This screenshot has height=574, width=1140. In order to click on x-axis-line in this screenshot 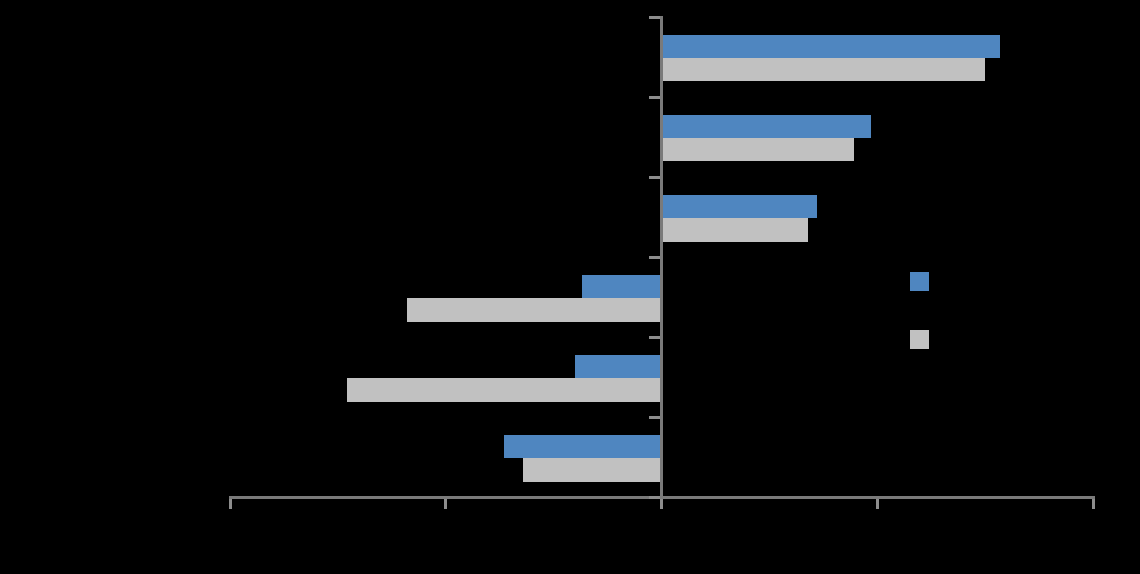, I will do `click(662, 497)`.